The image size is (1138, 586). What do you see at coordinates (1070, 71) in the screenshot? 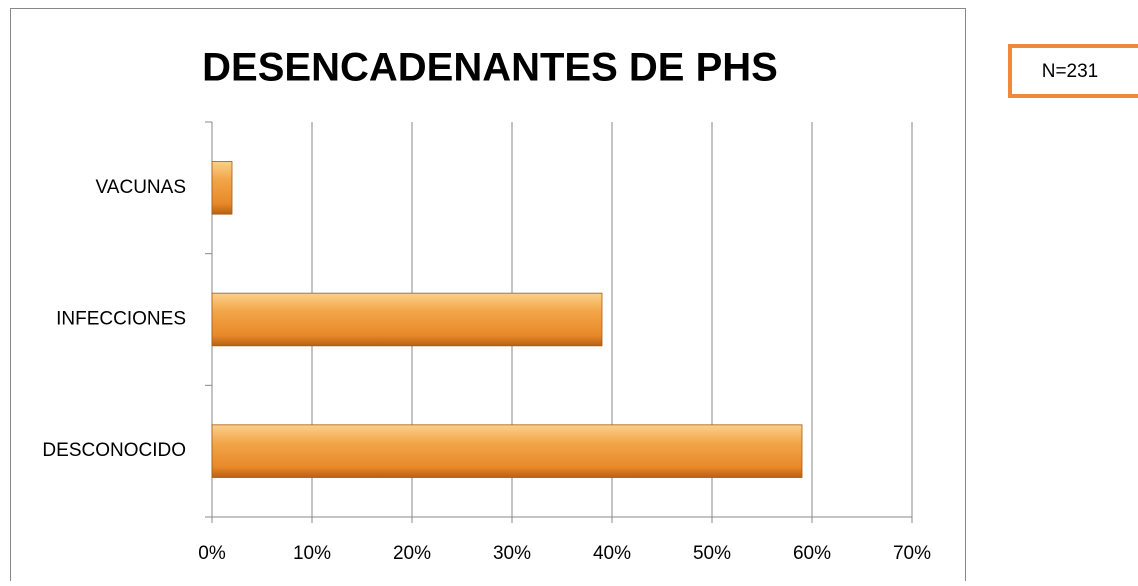
I see `annotation: N=231` at bounding box center [1070, 71].